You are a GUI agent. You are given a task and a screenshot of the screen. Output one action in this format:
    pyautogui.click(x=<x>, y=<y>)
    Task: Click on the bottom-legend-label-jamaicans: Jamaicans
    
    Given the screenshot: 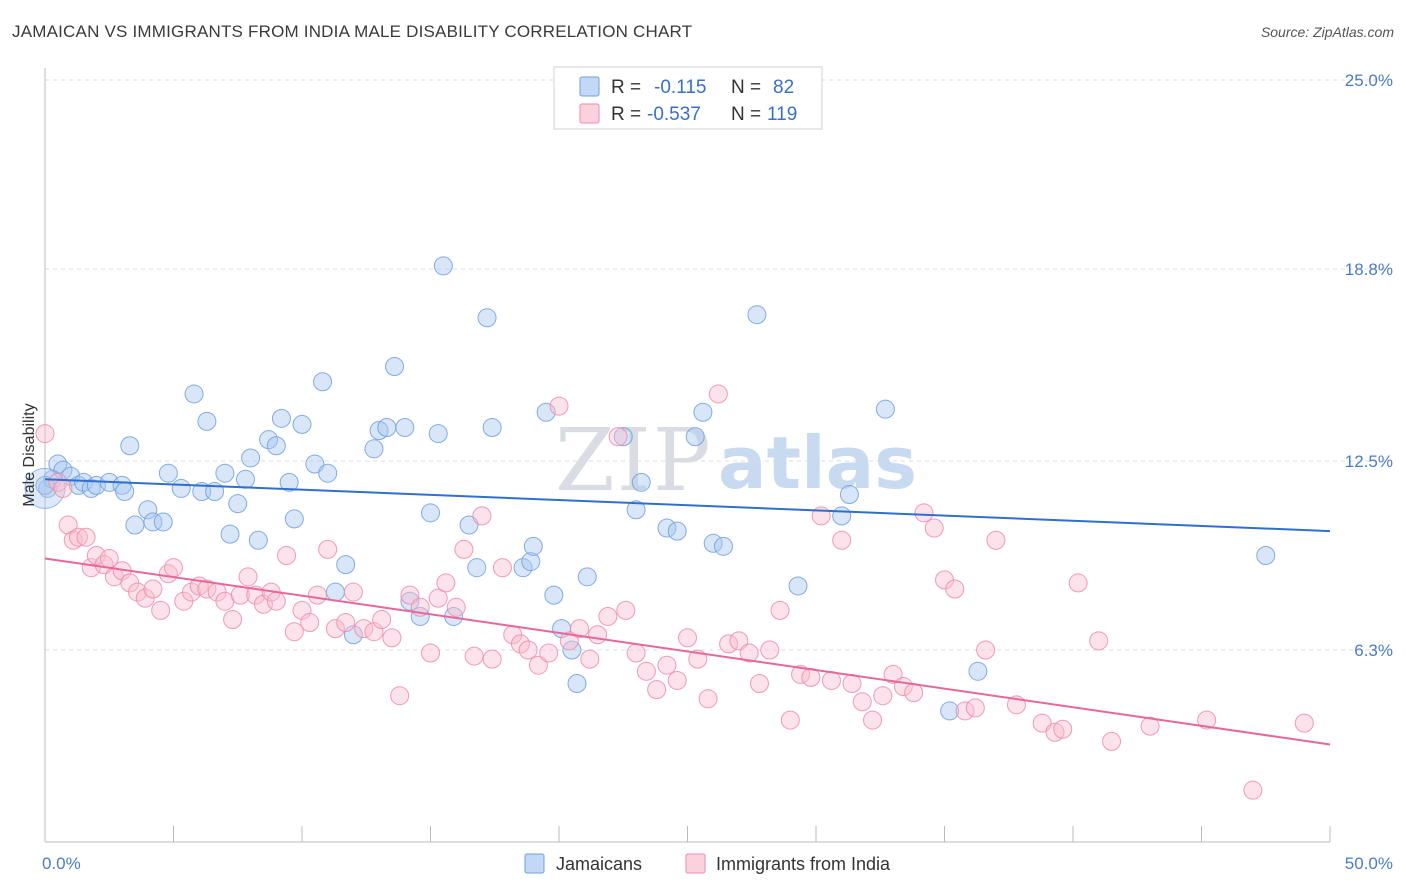 What is the action you would take?
    pyautogui.click(x=599, y=864)
    